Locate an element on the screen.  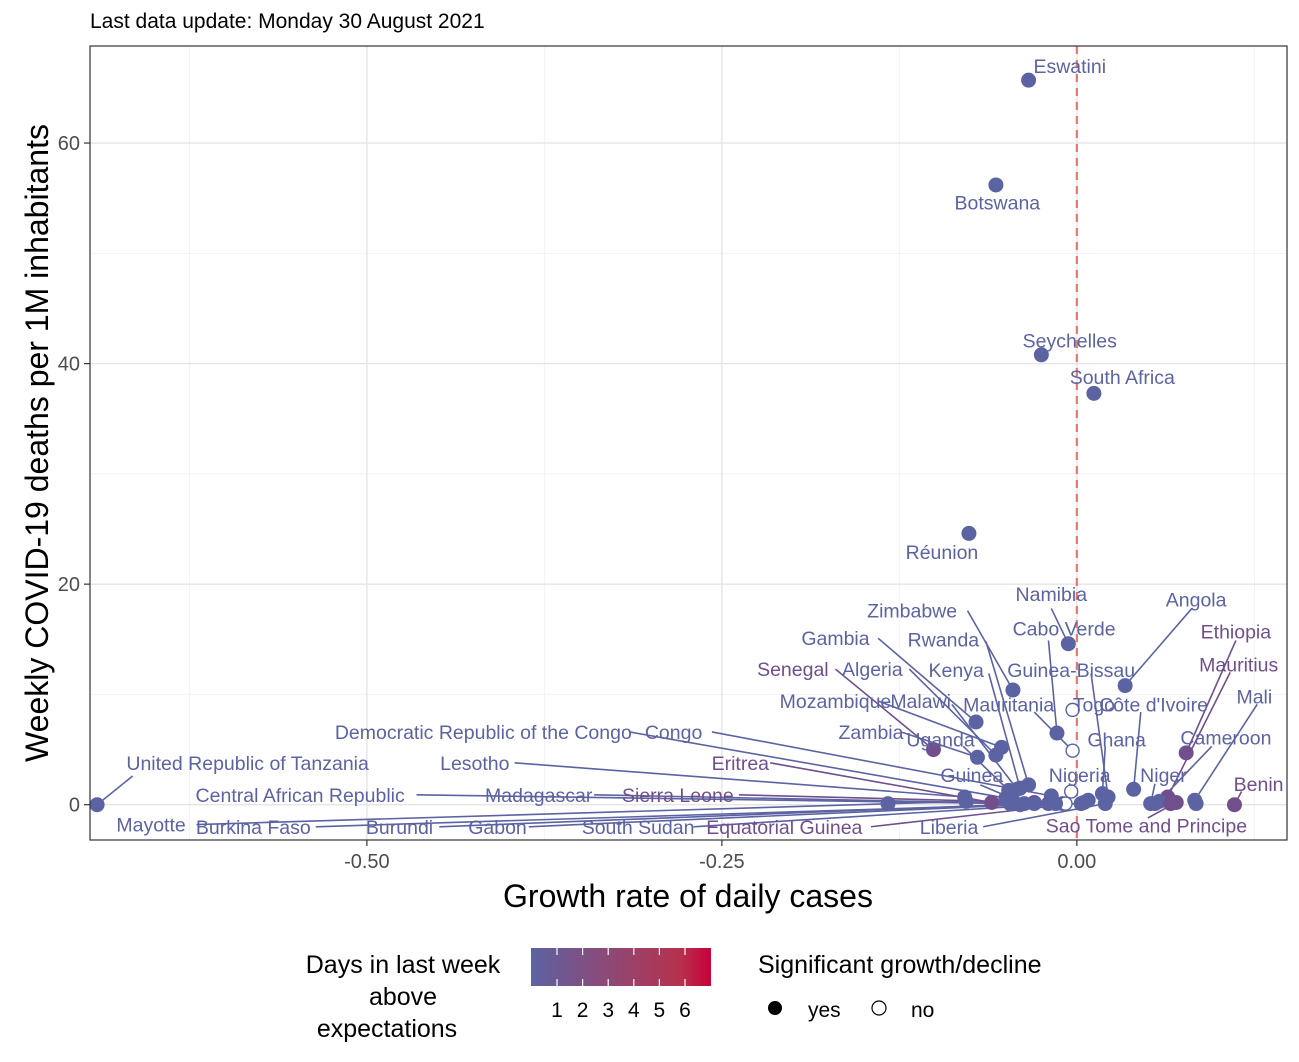
color-legend-tick-label: 3 is located at coordinates (608, 1010).